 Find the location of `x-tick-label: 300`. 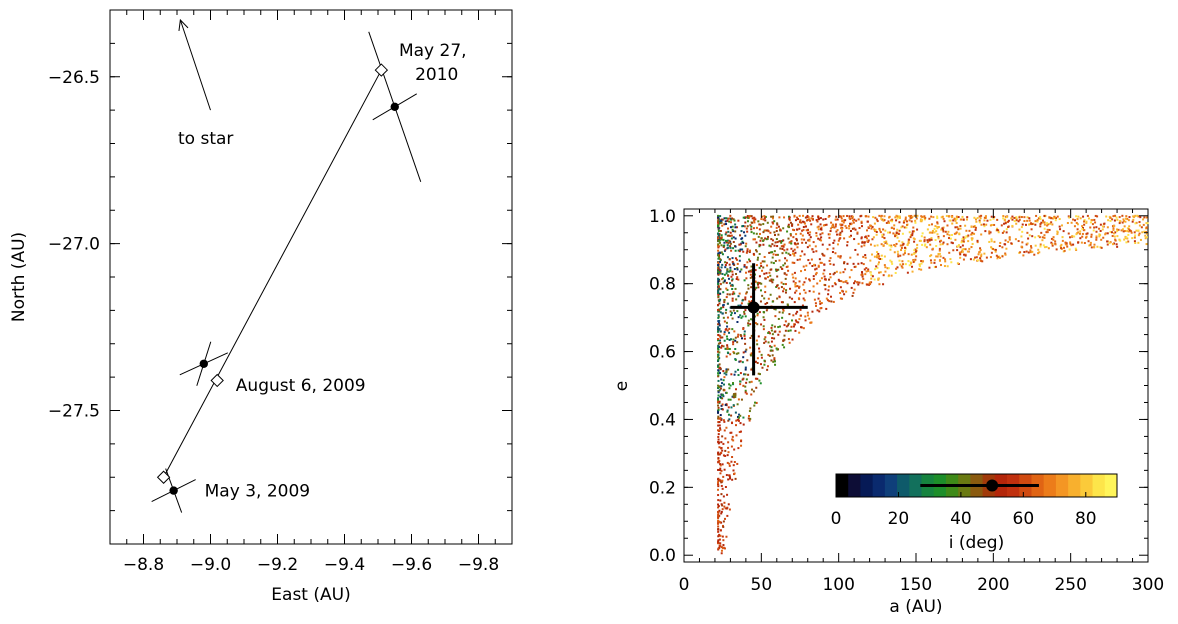

x-tick-label: 300 is located at coordinates (1148, 585).